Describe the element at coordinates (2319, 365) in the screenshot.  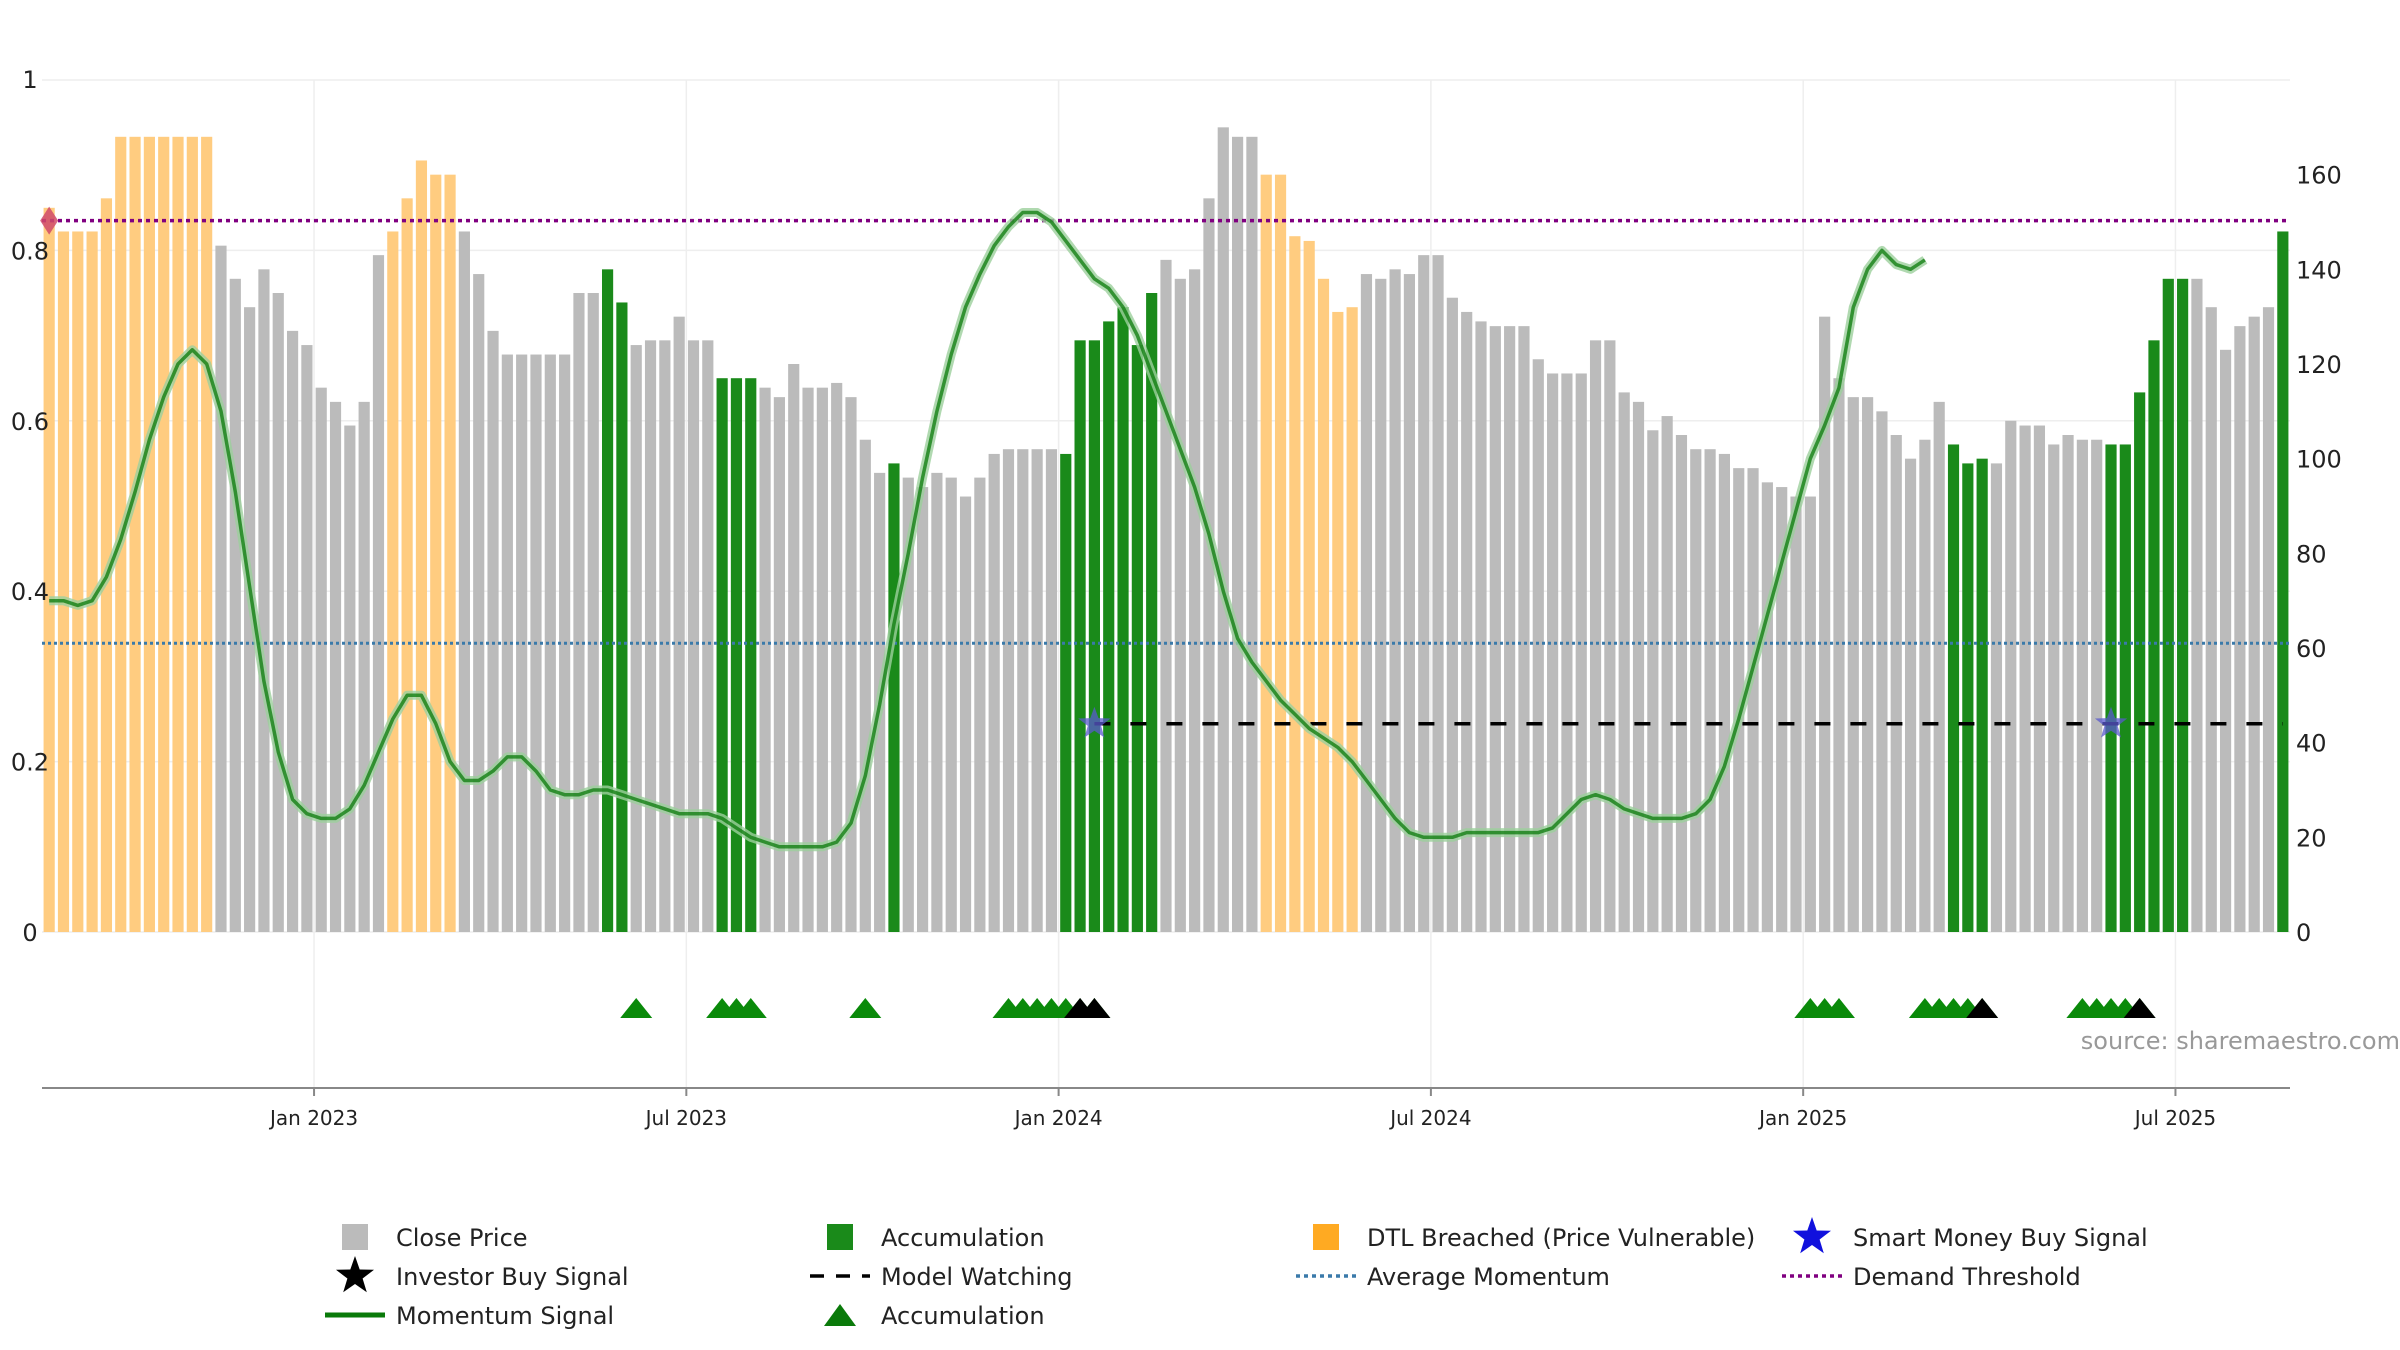
I see `right-axis-tick: 120` at that location.